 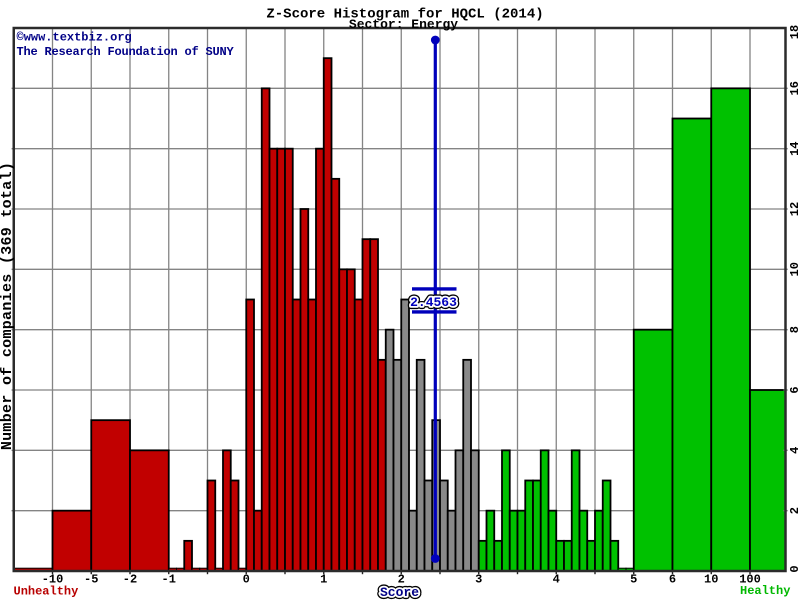 What do you see at coordinates (794, 329) in the screenshot?
I see `svg-text: 8` at bounding box center [794, 329].